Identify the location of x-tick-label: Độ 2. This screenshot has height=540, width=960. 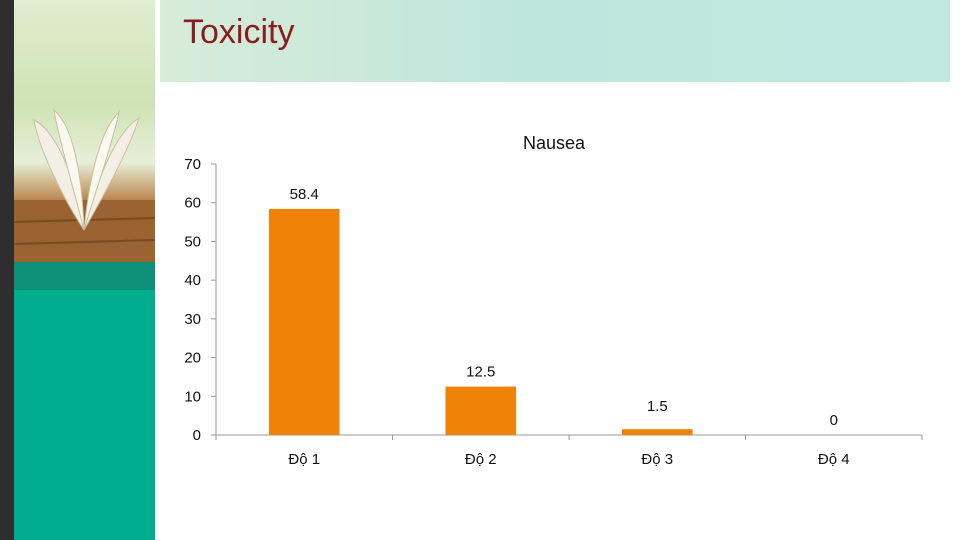
(481, 459).